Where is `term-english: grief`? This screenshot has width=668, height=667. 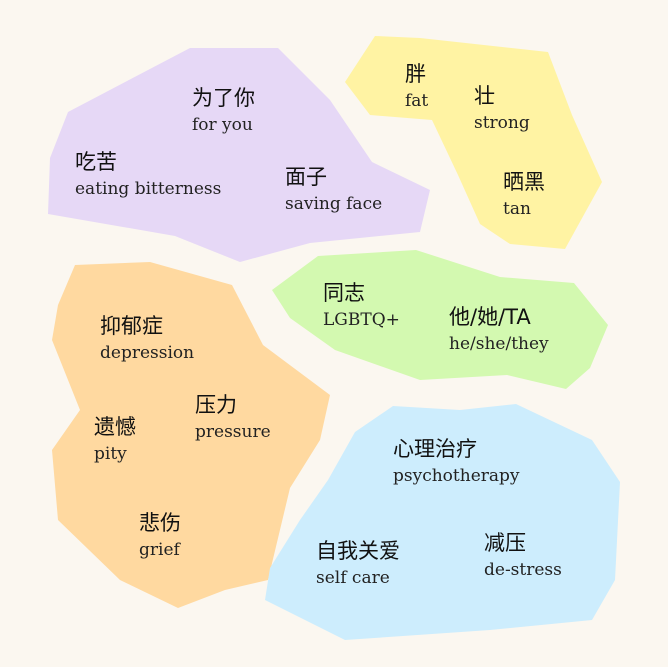
term-english: grief is located at coordinates (159, 550).